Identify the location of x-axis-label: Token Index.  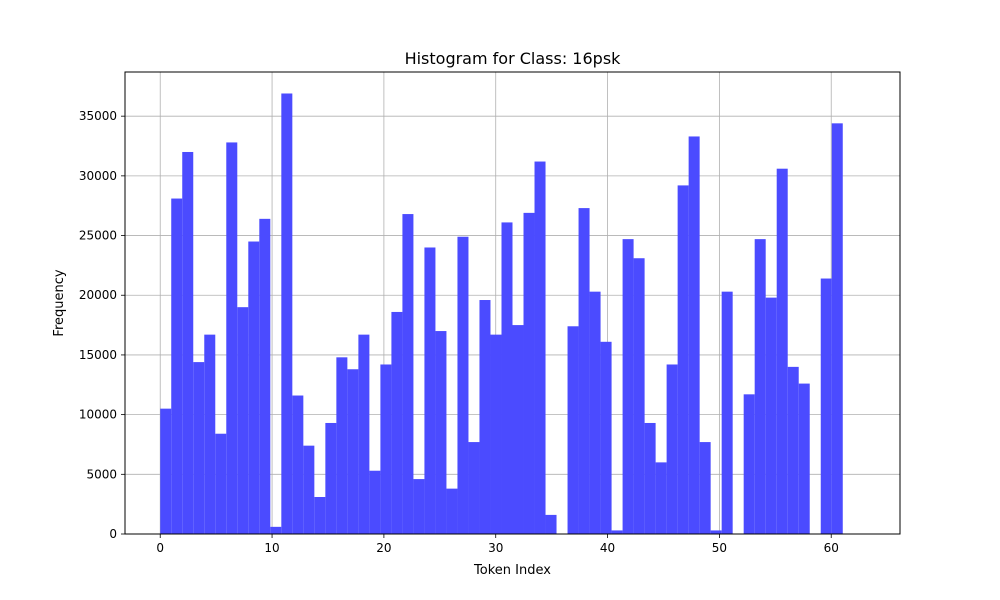
(512, 570).